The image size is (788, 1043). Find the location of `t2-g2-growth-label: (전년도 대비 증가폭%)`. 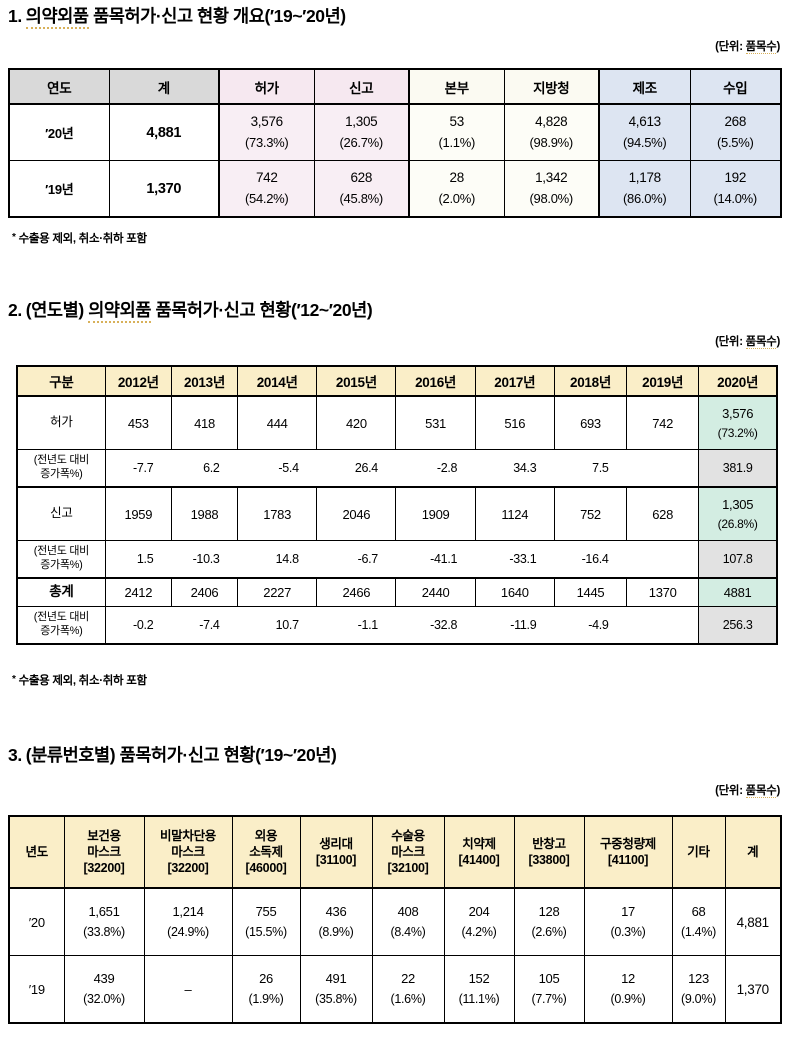

t2-g2-growth-label: (전년도 대비 증가폭%) is located at coordinates (61, 625).